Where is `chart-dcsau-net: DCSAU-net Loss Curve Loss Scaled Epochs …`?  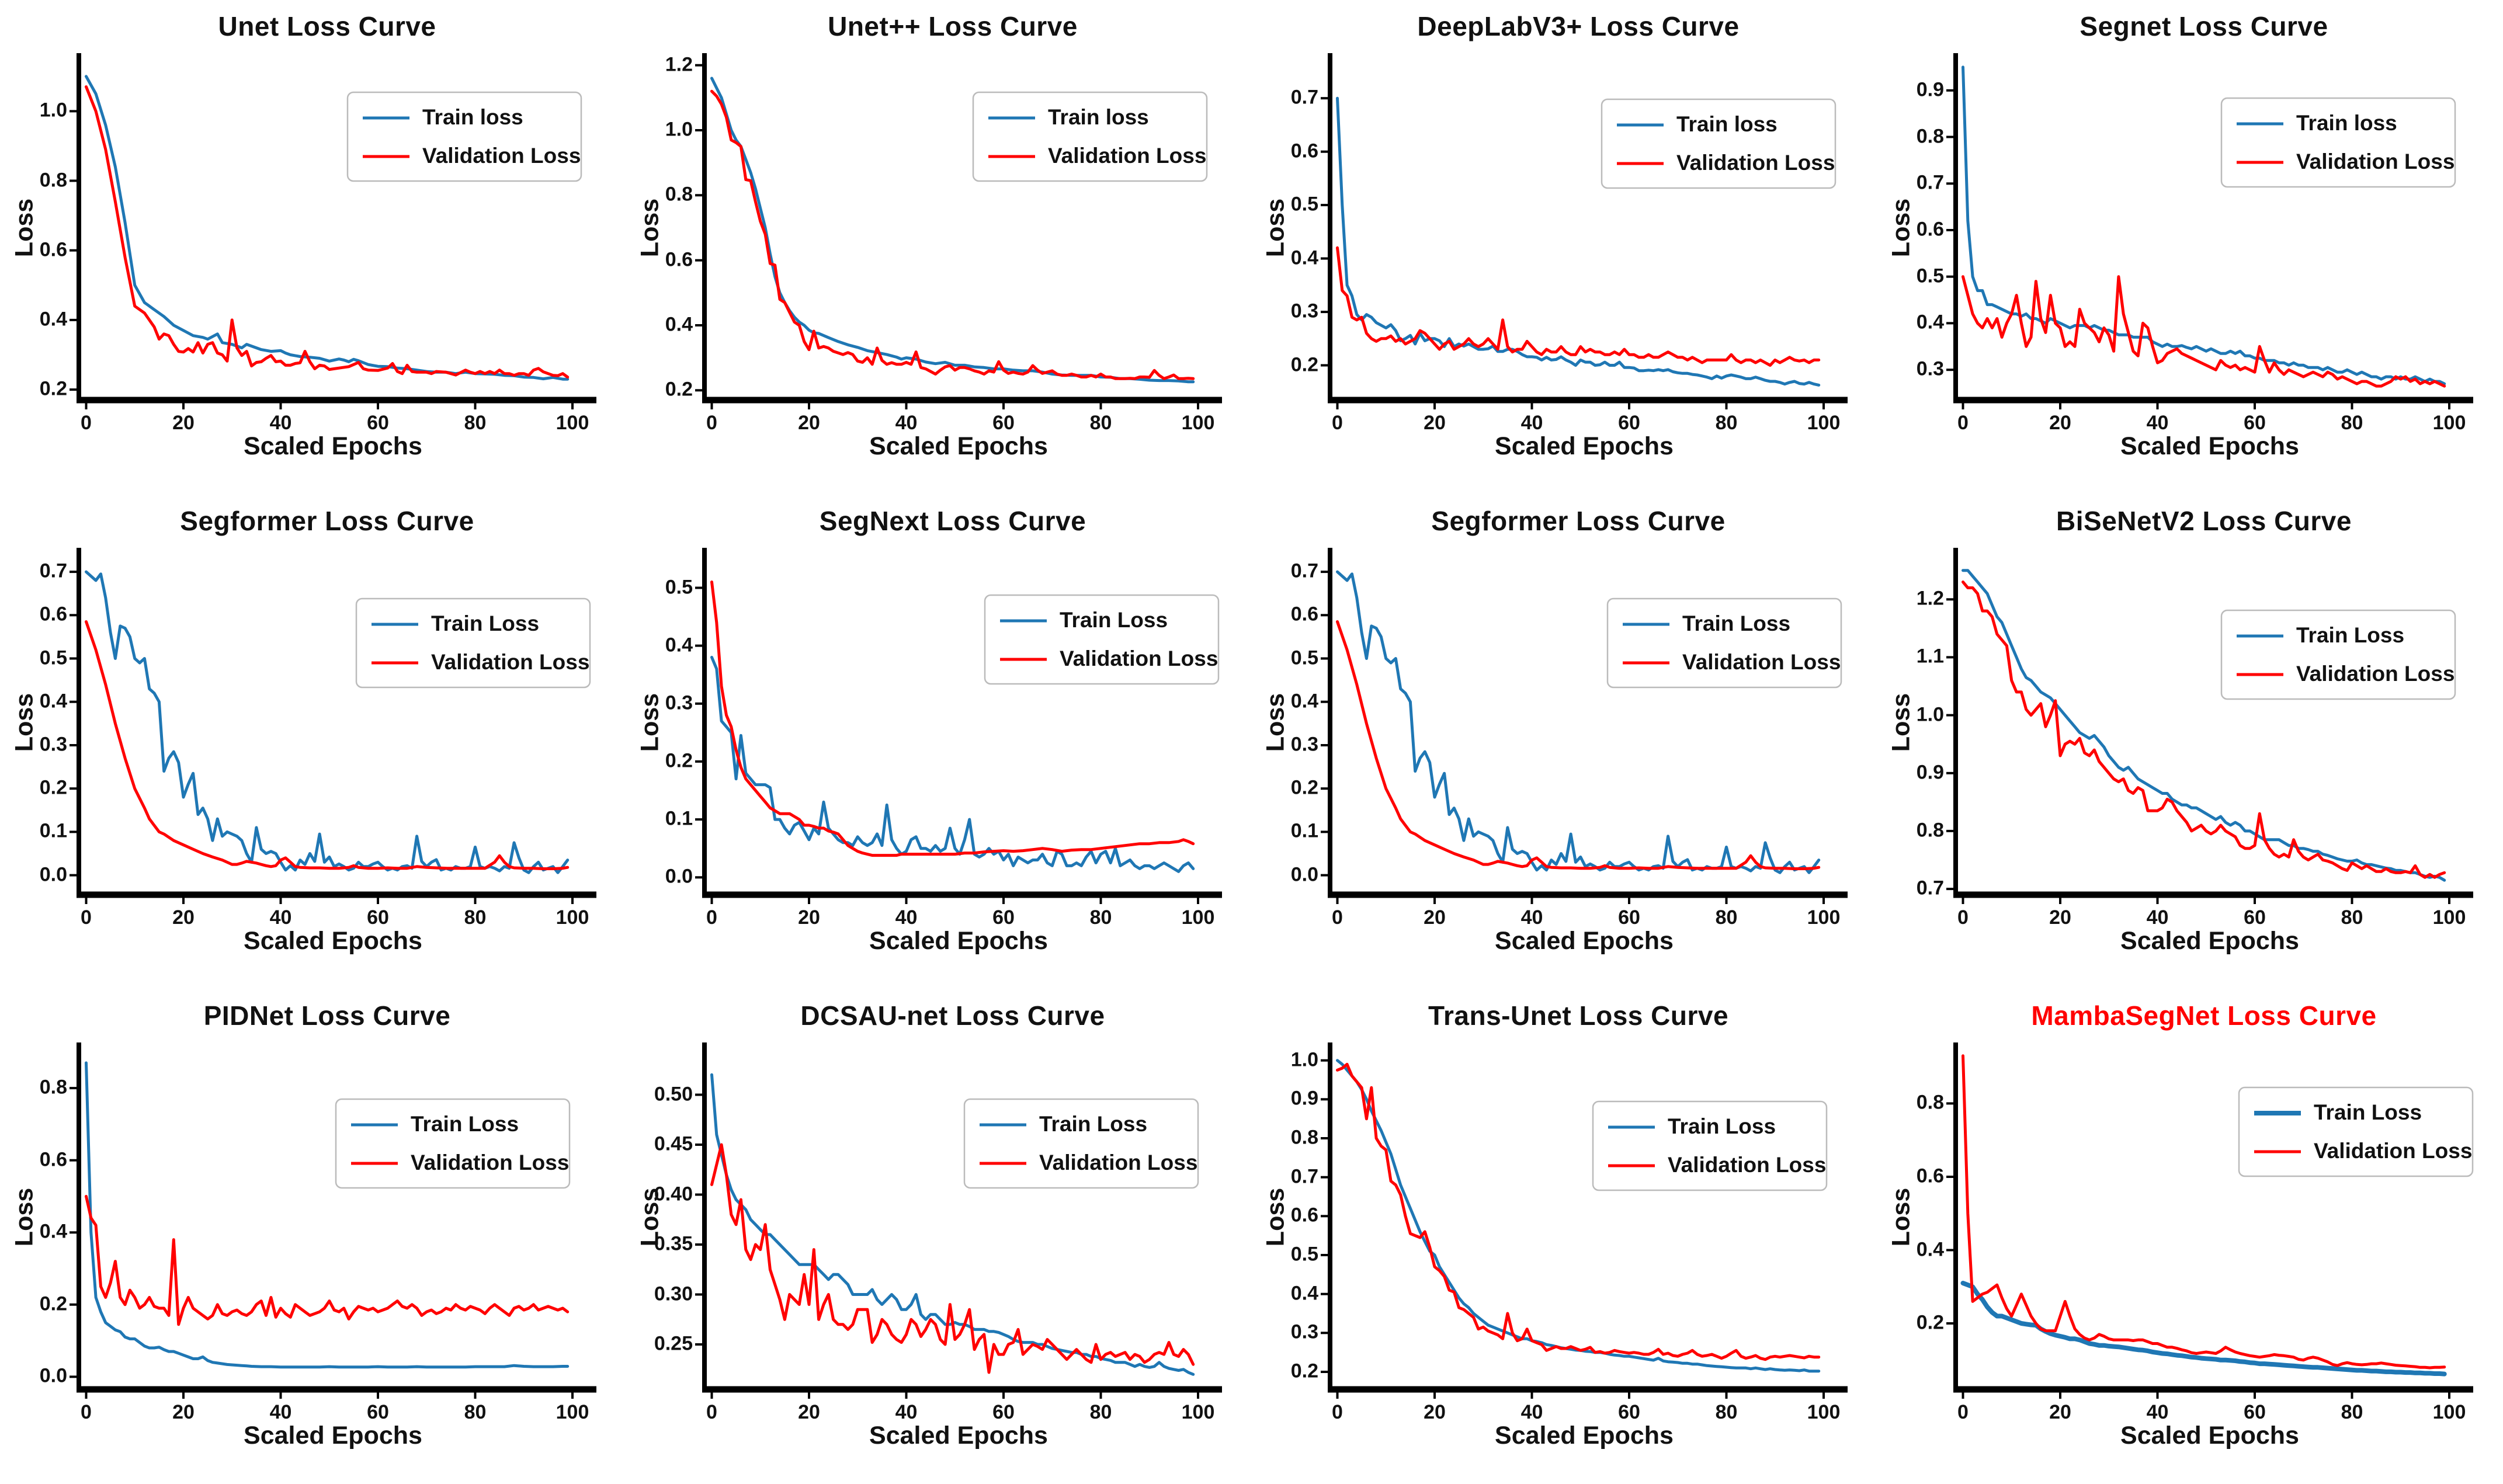
chart-dcsau-net: DCSAU-net Loss Curve Loss Scaled Epochs … is located at coordinates (938, 1236).